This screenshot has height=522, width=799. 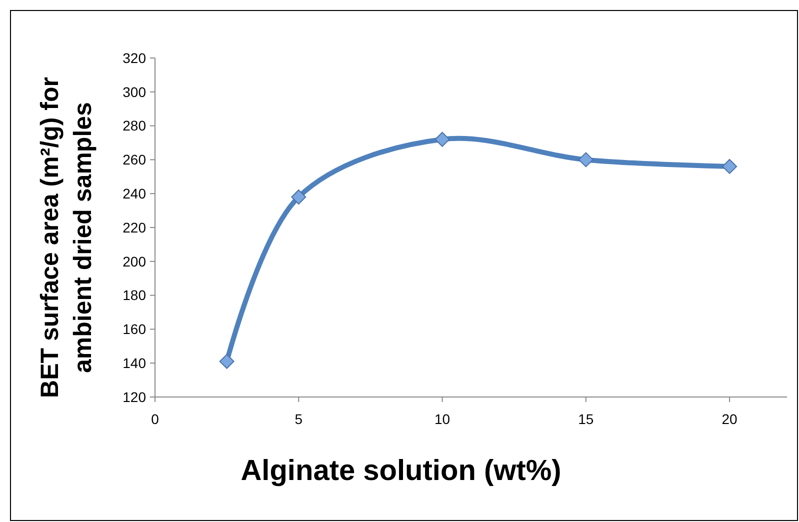 I want to click on y-tick-label: 140, so click(x=134, y=363).